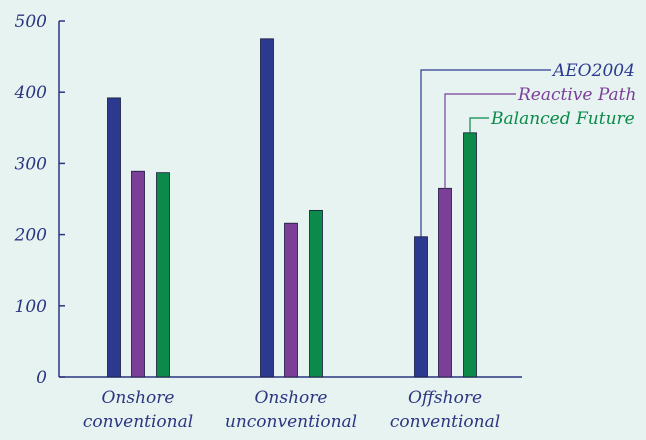 The width and height of the screenshot is (646, 440). What do you see at coordinates (445, 398) in the screenshot?
I see `category-label: Offshore` at bounding box center [445, 398].